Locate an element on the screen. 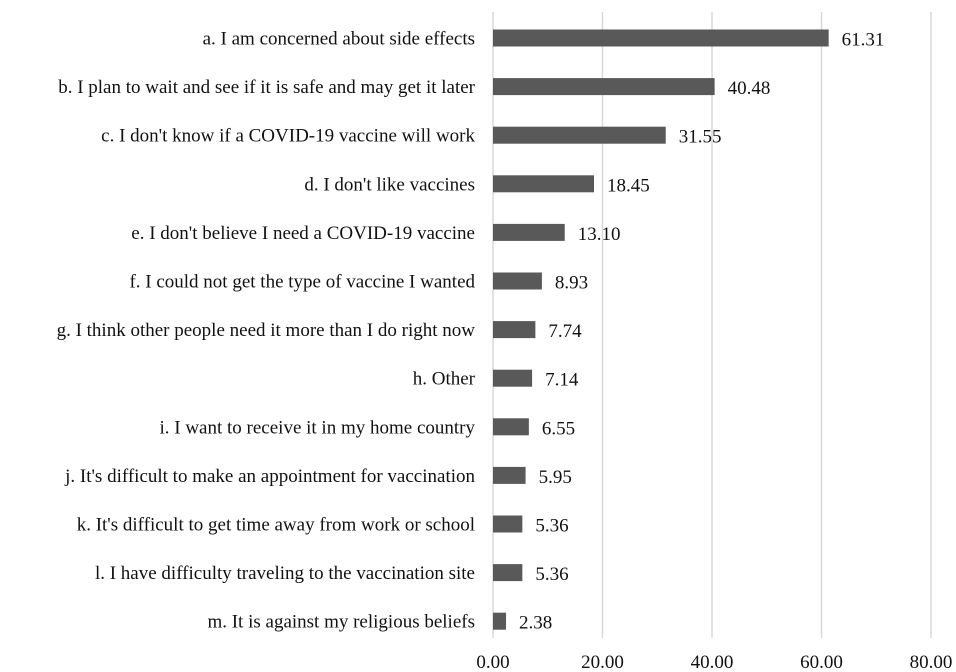  x-tick-label: 40.00 is located at coordinates (712, 662).